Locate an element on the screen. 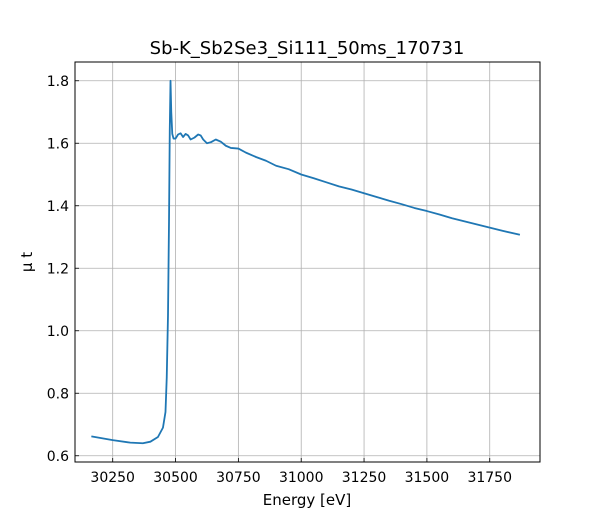 This screenshot has width=600, height=520. x-tick-label: 31750 is located at coordinates (489, 478).